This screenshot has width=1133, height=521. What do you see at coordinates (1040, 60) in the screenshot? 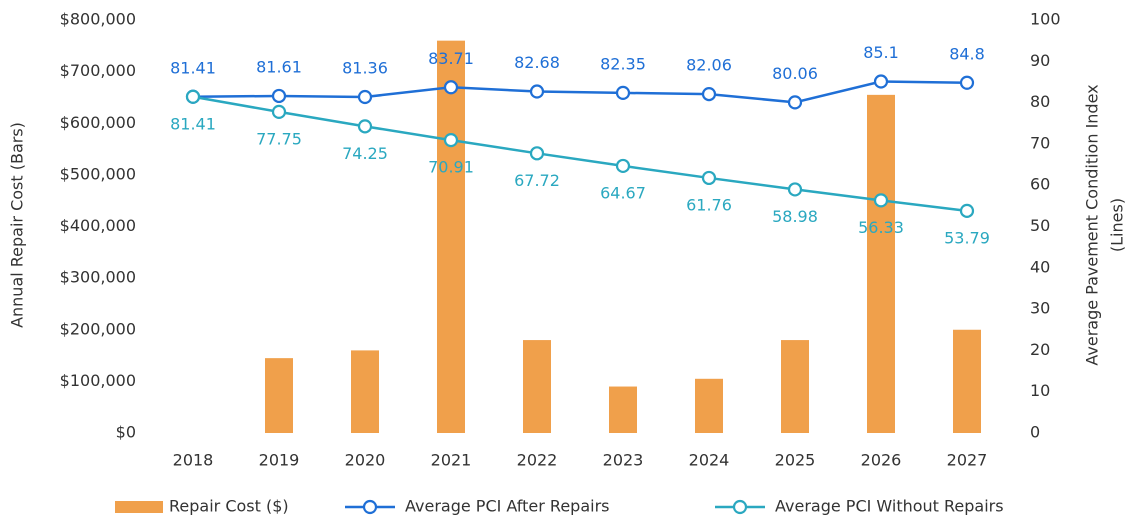
I see `y2-tick-label: 90` at bounding box center [1040, 60].